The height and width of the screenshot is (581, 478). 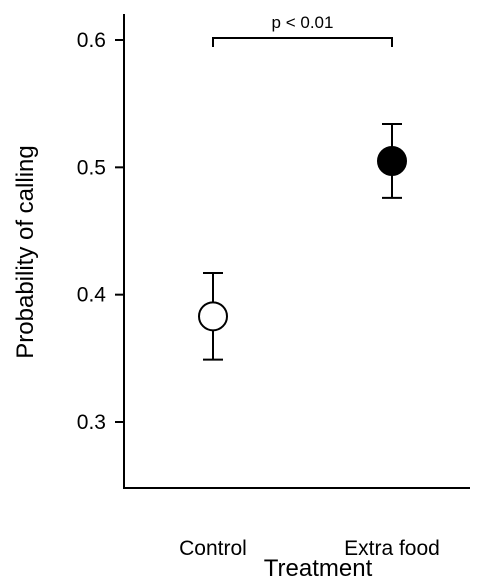 What do you see at coordinates (318, 568) in the screenshot?
I see `x-axis-title: Treatment` at bounding box center [318, 568].